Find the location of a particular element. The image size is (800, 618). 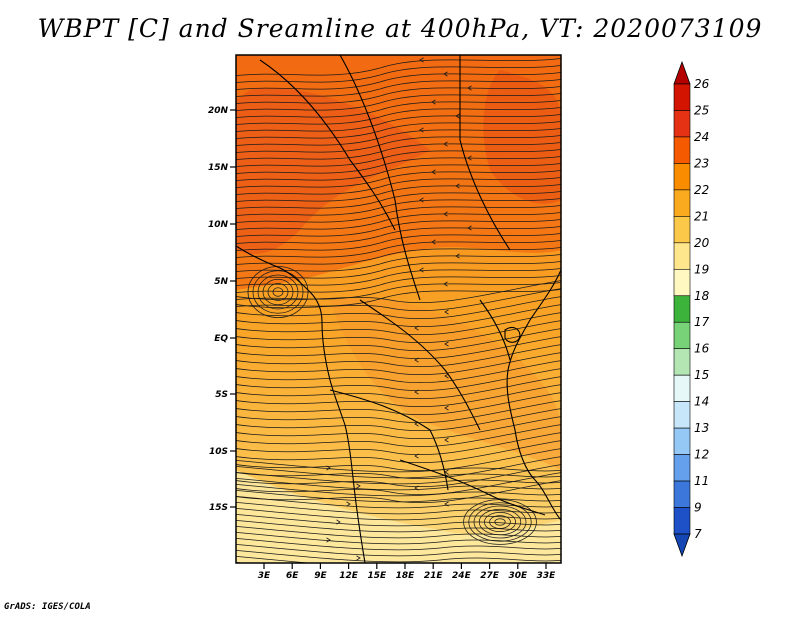

lon-tick-label: 33E is located at coordinates (547, 576).